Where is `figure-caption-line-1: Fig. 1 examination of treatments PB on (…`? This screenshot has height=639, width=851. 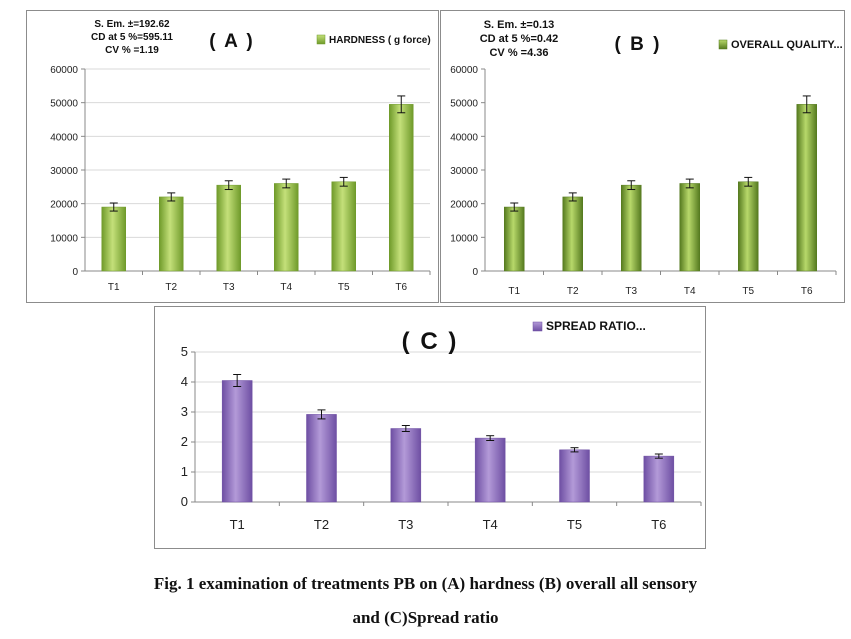 figure-caption-line-1: Fig. 1 examination of treatments PB on (… is located at coordinates (425, 583).